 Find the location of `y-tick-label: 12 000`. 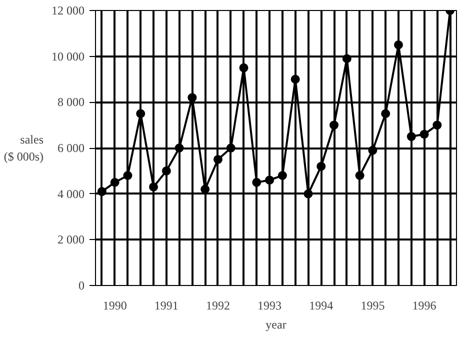

y-tick-label: 12 000 is located at coordinates (68, 11).